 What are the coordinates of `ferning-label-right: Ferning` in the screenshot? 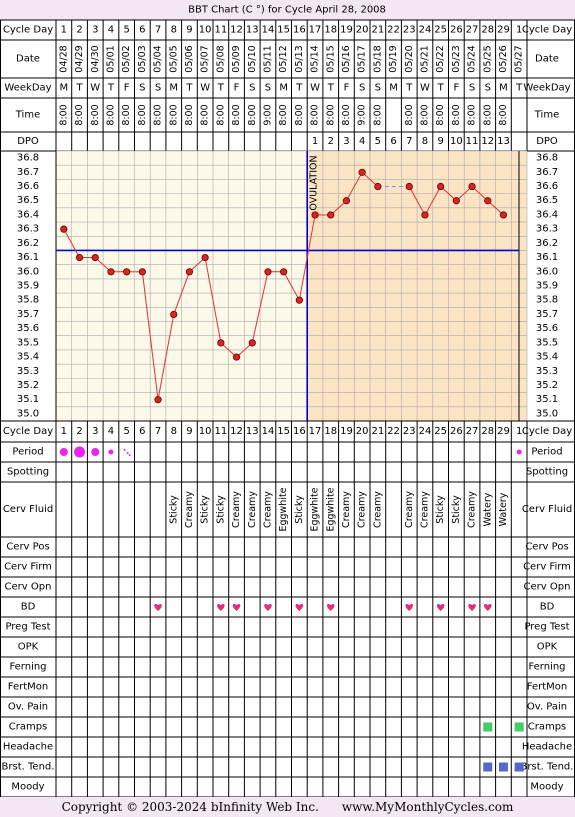 It's located at (546, 667).